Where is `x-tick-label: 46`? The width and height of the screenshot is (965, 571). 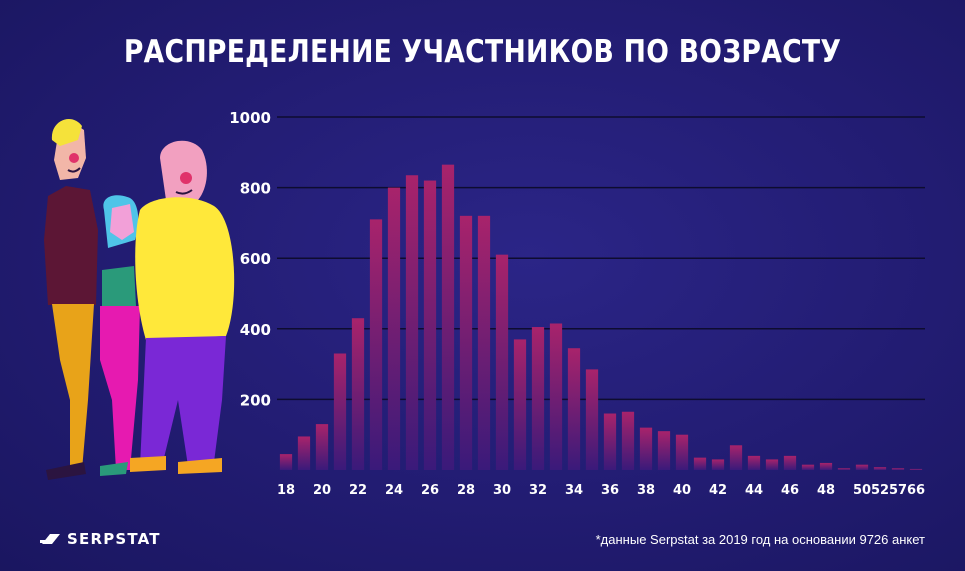
x-tick-label: 46 is located at coordinates (790, 490).